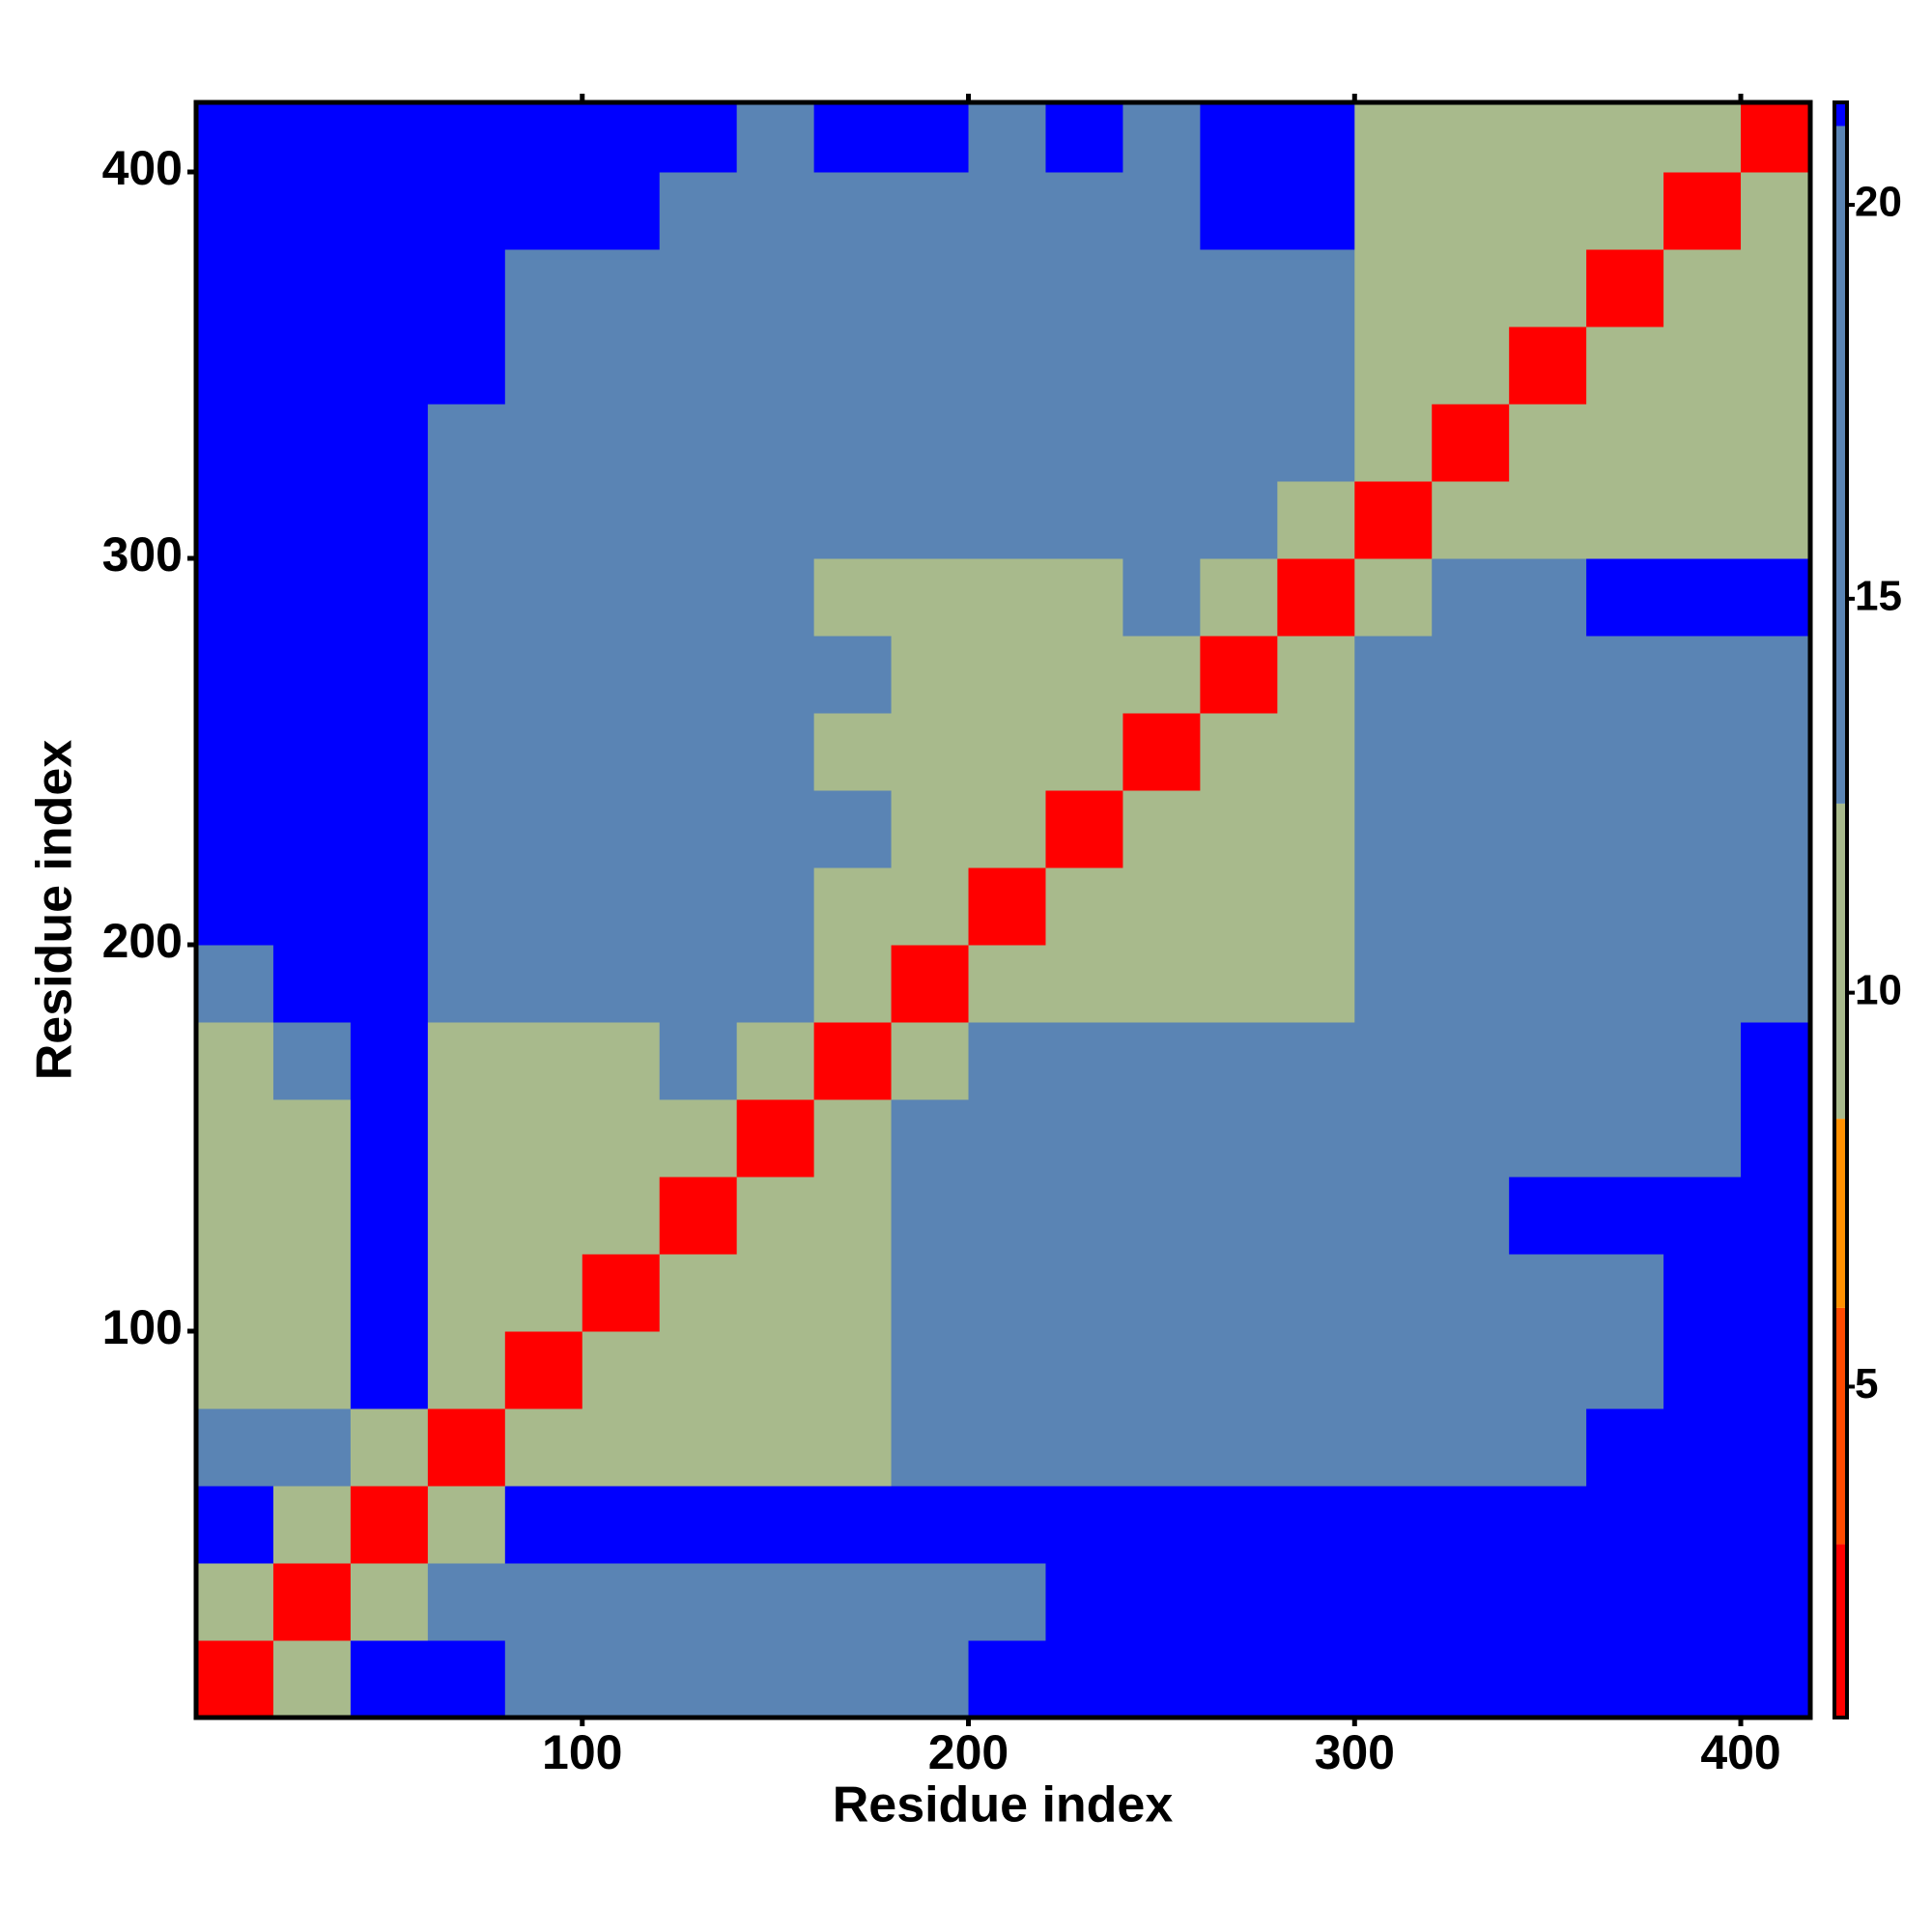 The height and width of the screenshot is (1932, 1932). Describe the element at coordinates (1878, 989) in the screenshot. I see `colorbar-tick-label: 10` at that location.